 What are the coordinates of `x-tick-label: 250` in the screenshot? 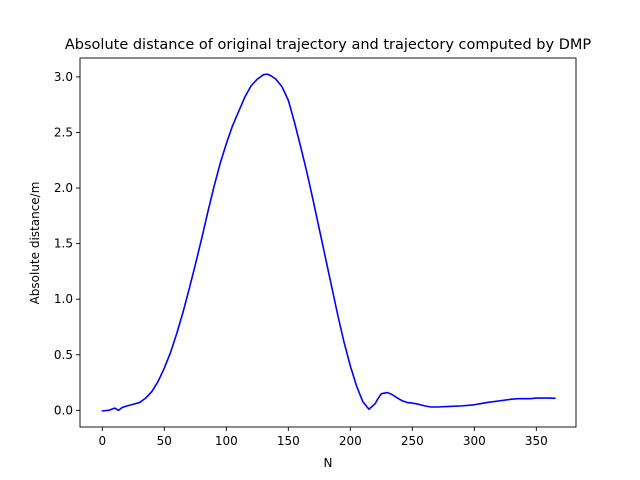 It's located at (412, 441).